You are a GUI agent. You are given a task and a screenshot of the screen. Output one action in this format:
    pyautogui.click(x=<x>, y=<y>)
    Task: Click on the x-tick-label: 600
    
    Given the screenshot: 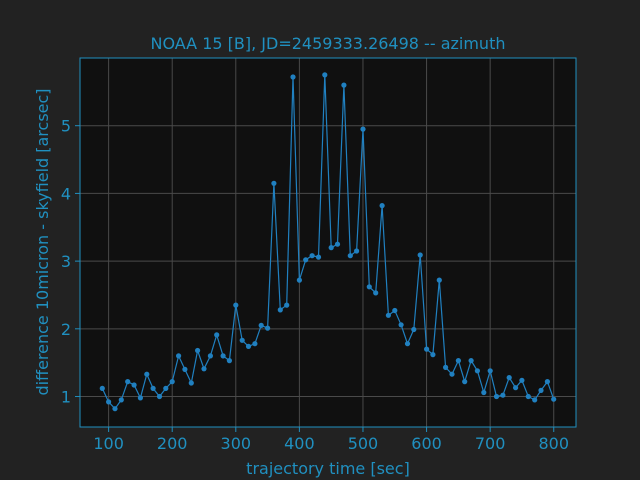 What is the action you would take?
    pyautogui.click(x=426, y=443)
    